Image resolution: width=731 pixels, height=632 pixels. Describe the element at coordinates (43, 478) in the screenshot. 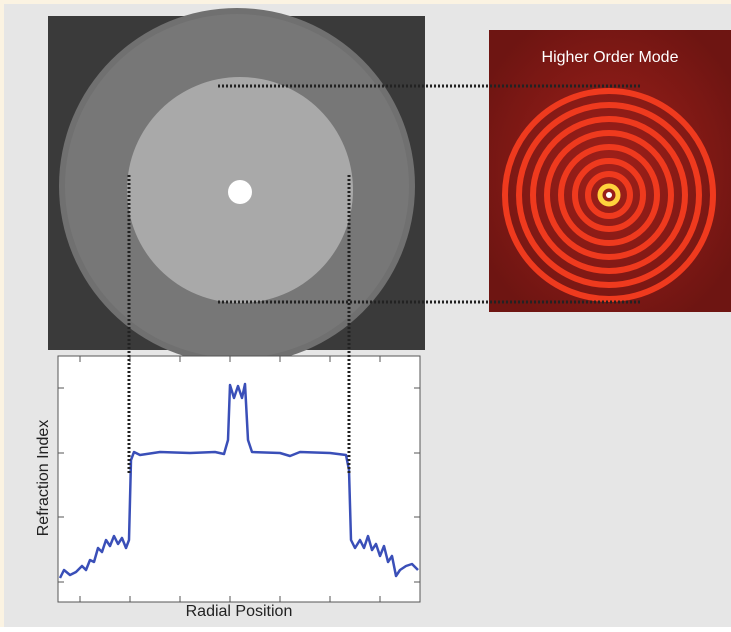

I see `y-axis-label: Refraction Index` at that location.